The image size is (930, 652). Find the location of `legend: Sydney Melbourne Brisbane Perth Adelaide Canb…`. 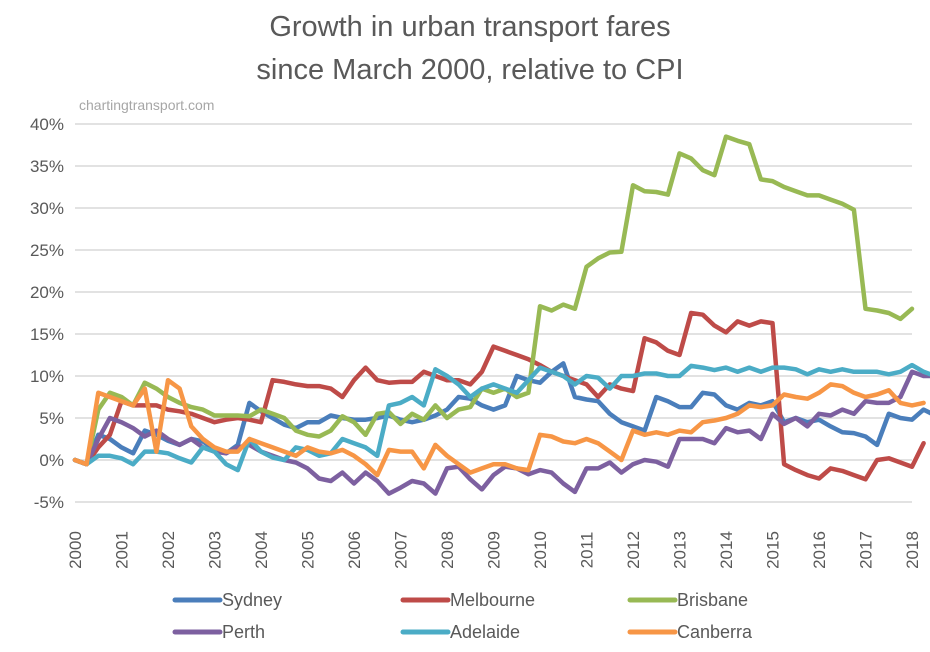

legend: Sydney Melbourne Brisbane Perth Adelaide Canb… is located at coordinates (462, 616).